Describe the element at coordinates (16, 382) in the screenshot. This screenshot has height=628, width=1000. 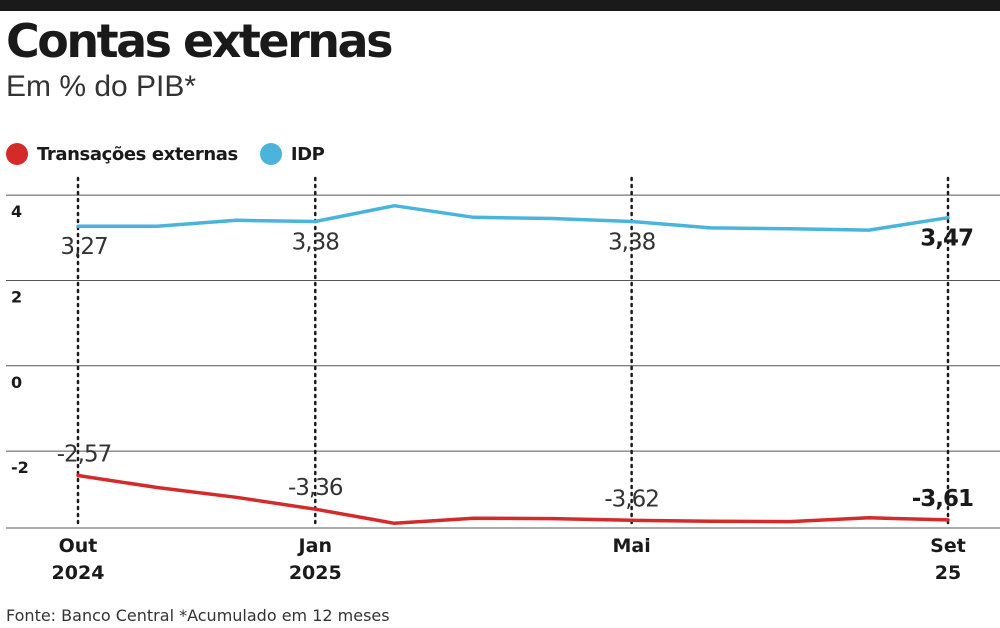
I see `y-tick-label: 0` at that location.